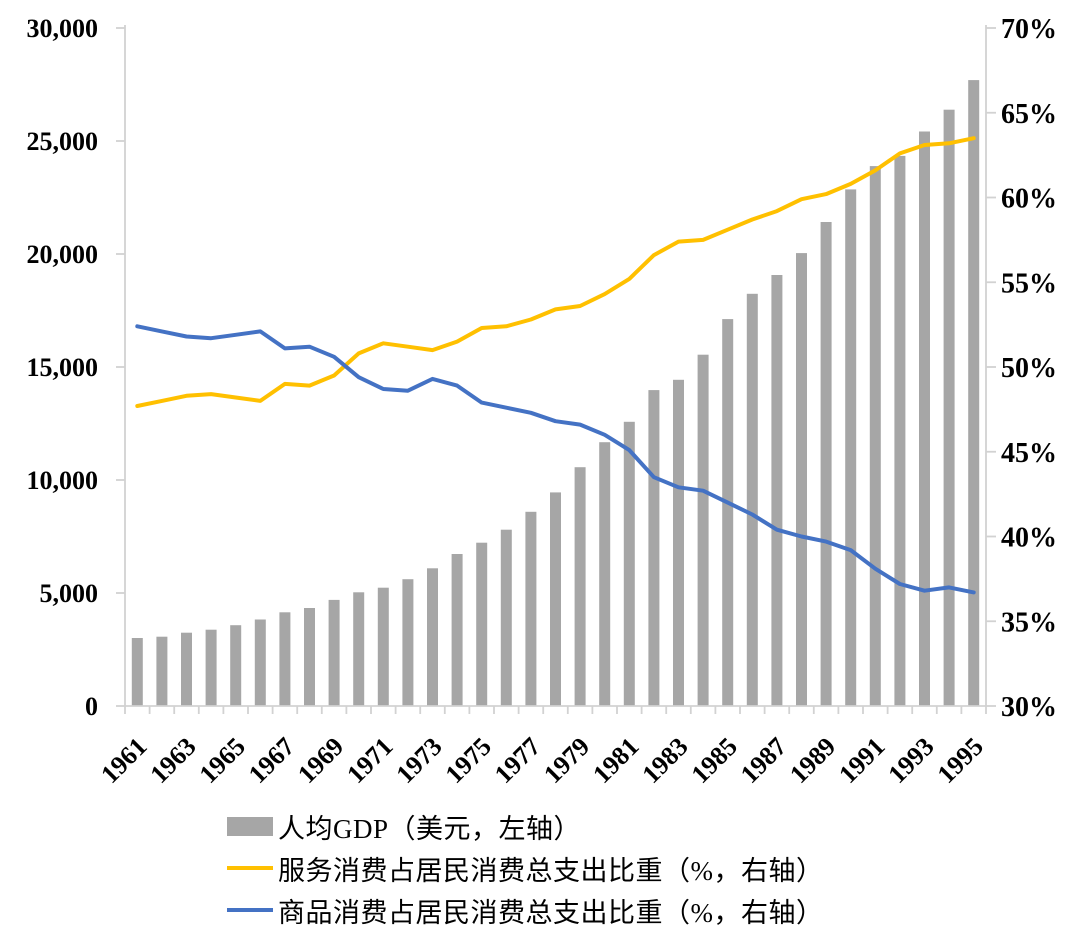 The image size is (1080, 942). What do you see at coordinates (960, 760) in the screenshot?
I see `x-axis-year-label: 1995` at bounding box center [960, 760].